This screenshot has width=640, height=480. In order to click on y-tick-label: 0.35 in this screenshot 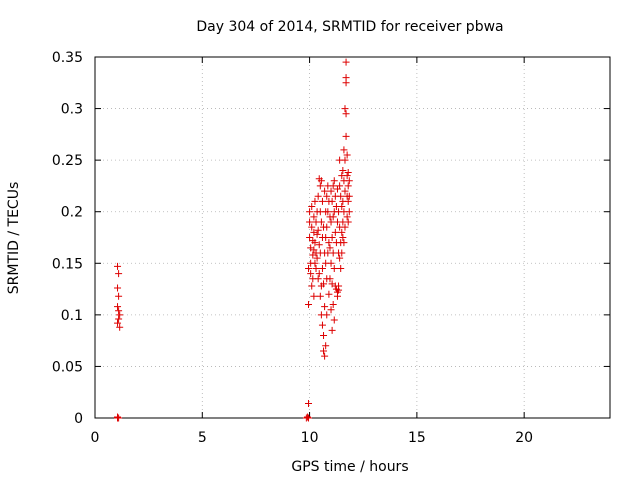, I will do `click(67, 58)`.